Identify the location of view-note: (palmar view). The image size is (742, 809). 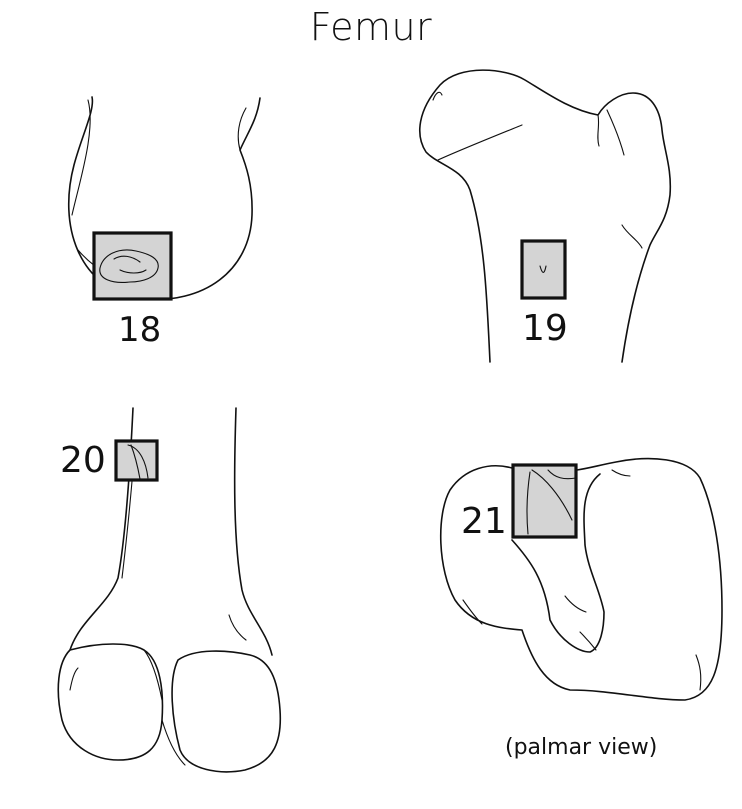
(581, 747).